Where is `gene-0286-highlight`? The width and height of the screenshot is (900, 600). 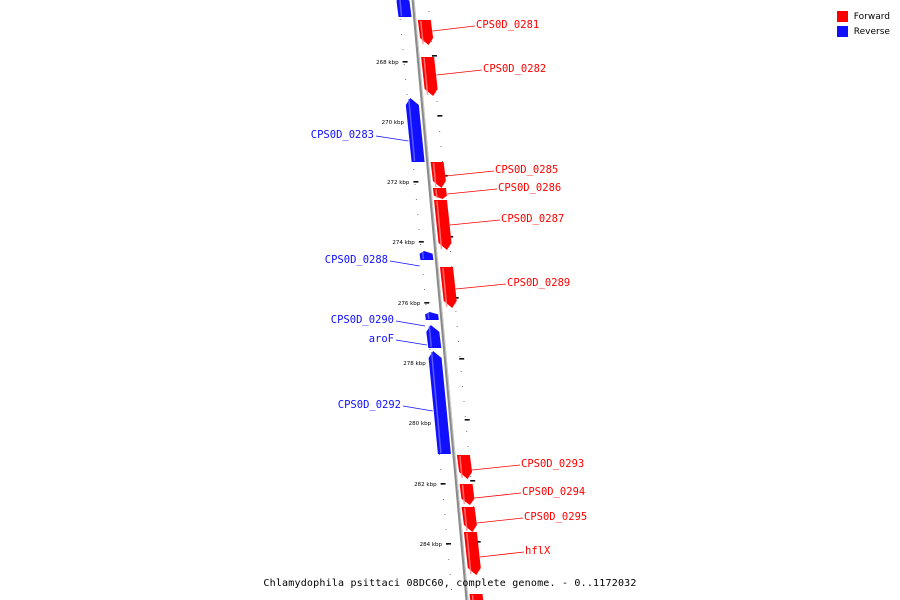
gene-0286-highlight is located at coordinates (436, 193).